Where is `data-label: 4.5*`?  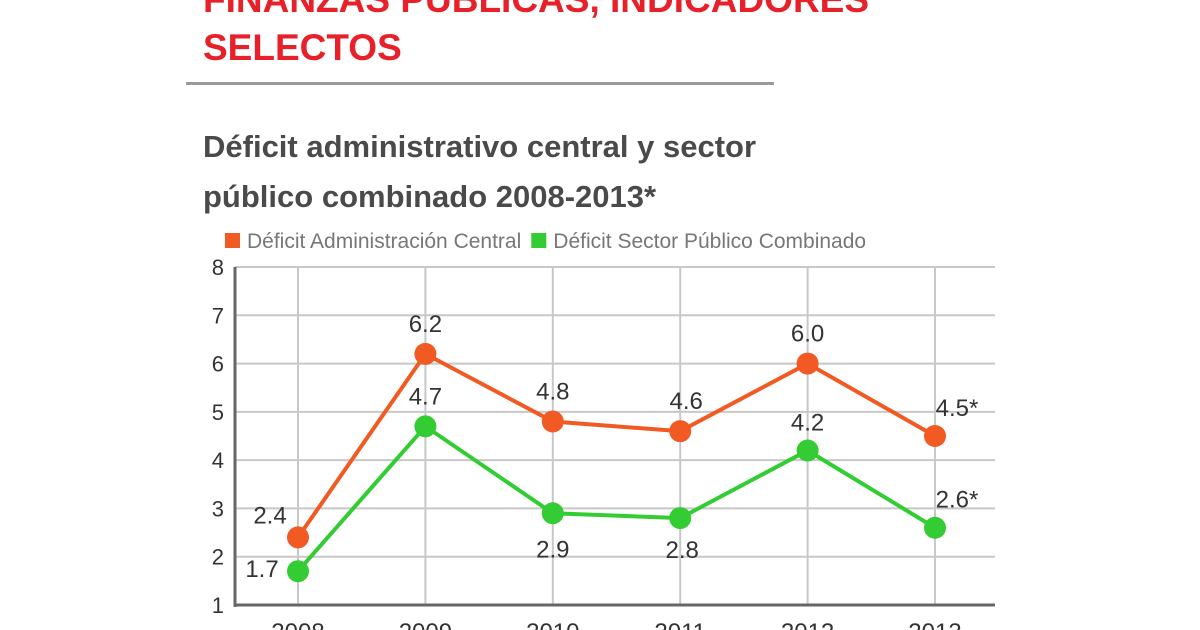 data-label: 4.5* is located at coordinates (957, 408).